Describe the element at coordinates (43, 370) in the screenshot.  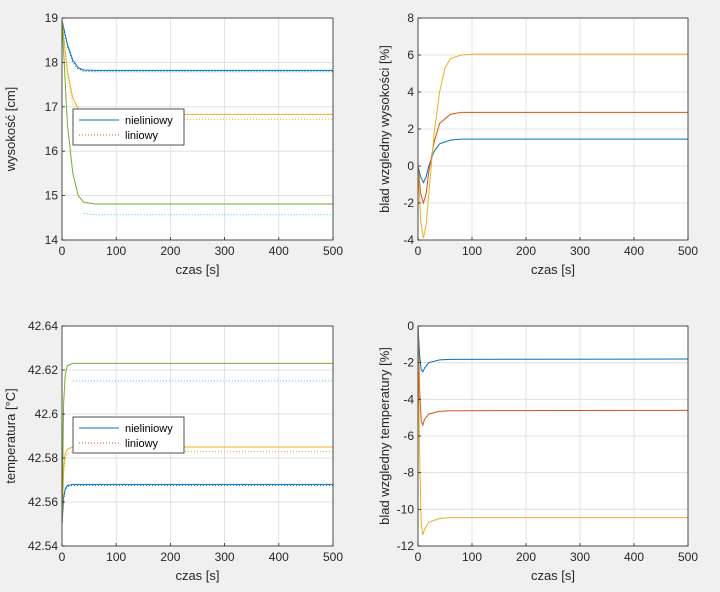
I see `y-tick-label: 42.62` at that location.